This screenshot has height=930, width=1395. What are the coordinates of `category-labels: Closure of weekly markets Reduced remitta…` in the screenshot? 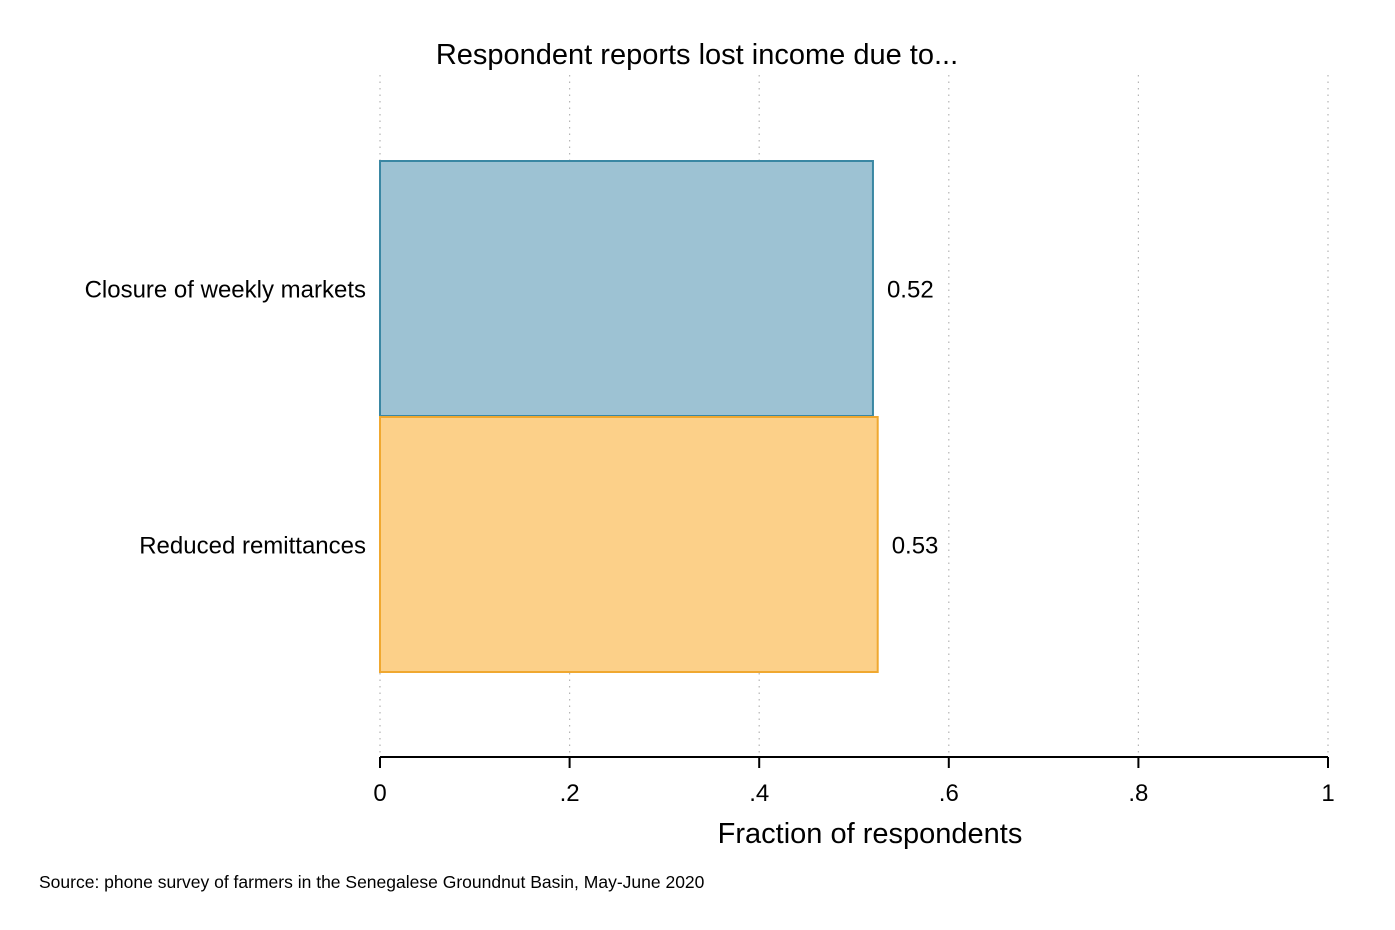 It's located at (225, 418).